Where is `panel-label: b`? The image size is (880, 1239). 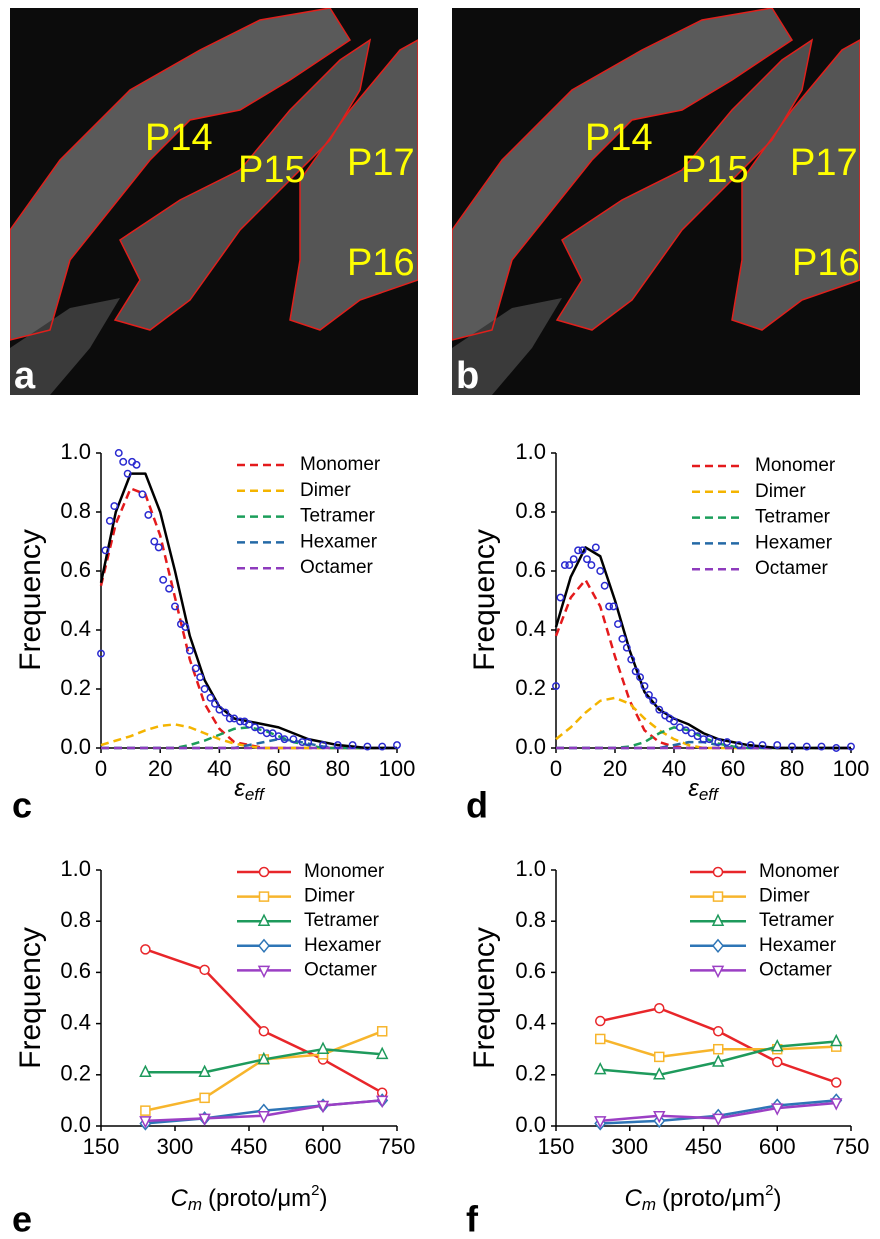
panel-label: b is located at coordinates (467, 376).